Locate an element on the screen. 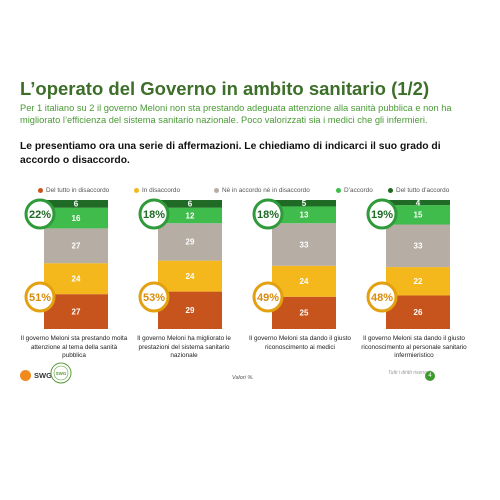  legend-item: Del tutto in disaccordo is located at coordinates (73, 190).